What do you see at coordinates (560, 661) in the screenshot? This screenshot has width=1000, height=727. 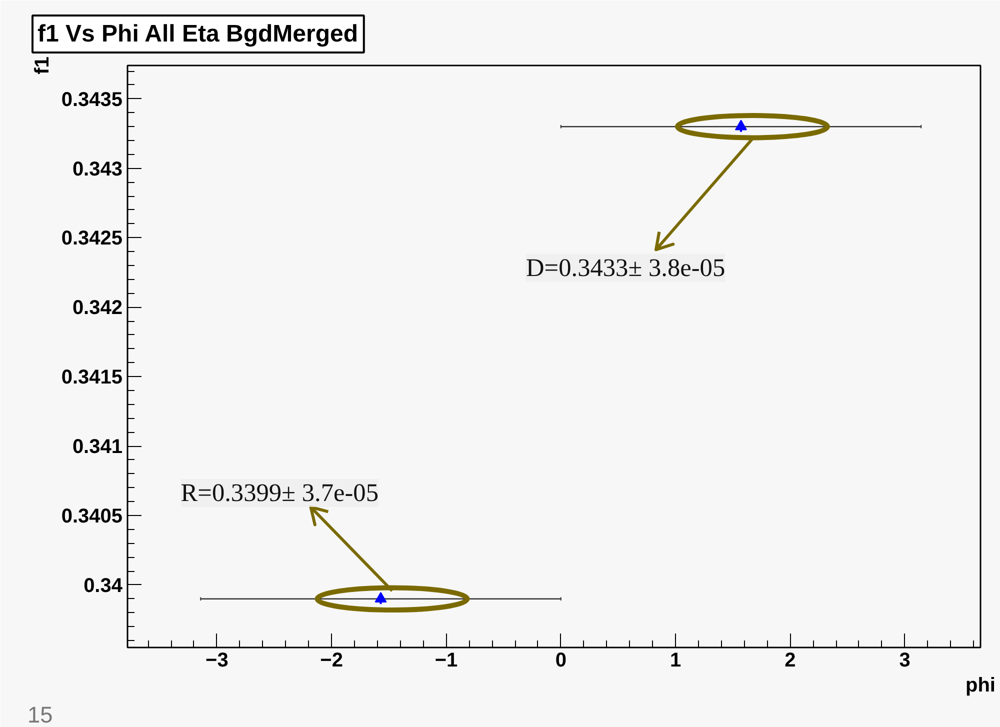 I see `x-tick-label: 0` at bounding box center [560, 661].